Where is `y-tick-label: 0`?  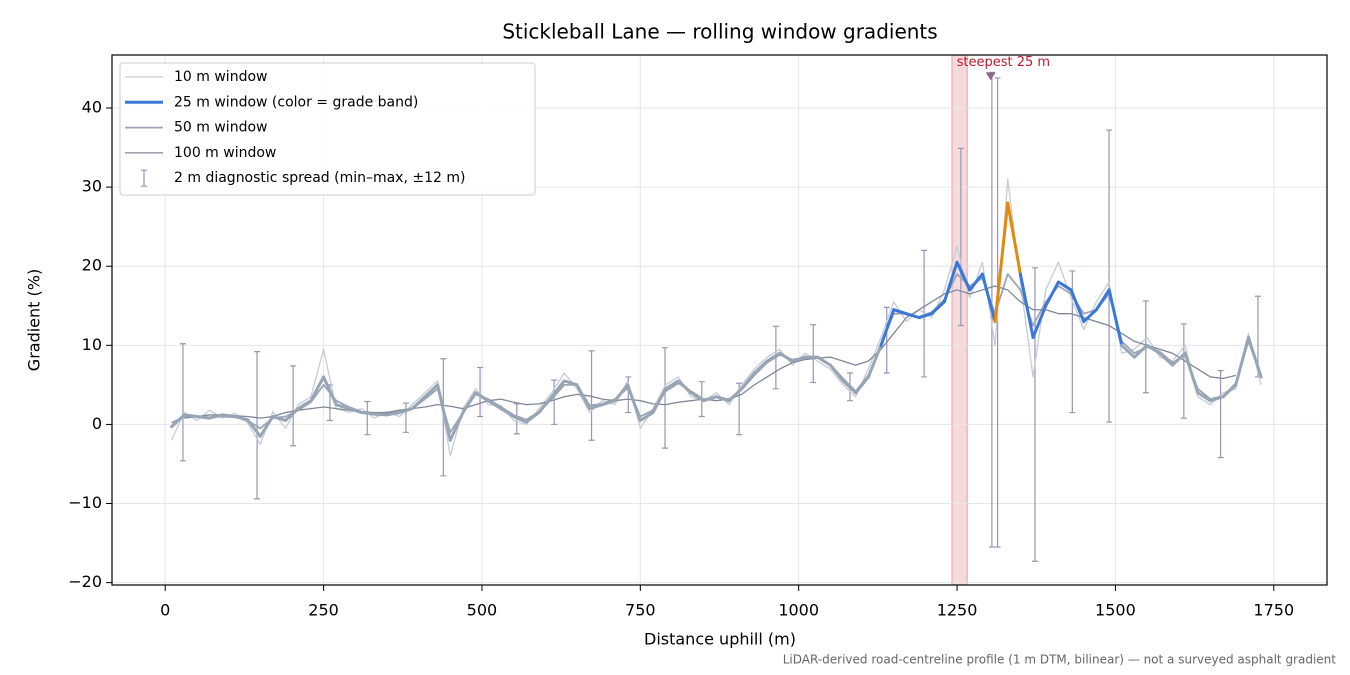 y-tick-label: 0 is located at coordinates (97, 423).